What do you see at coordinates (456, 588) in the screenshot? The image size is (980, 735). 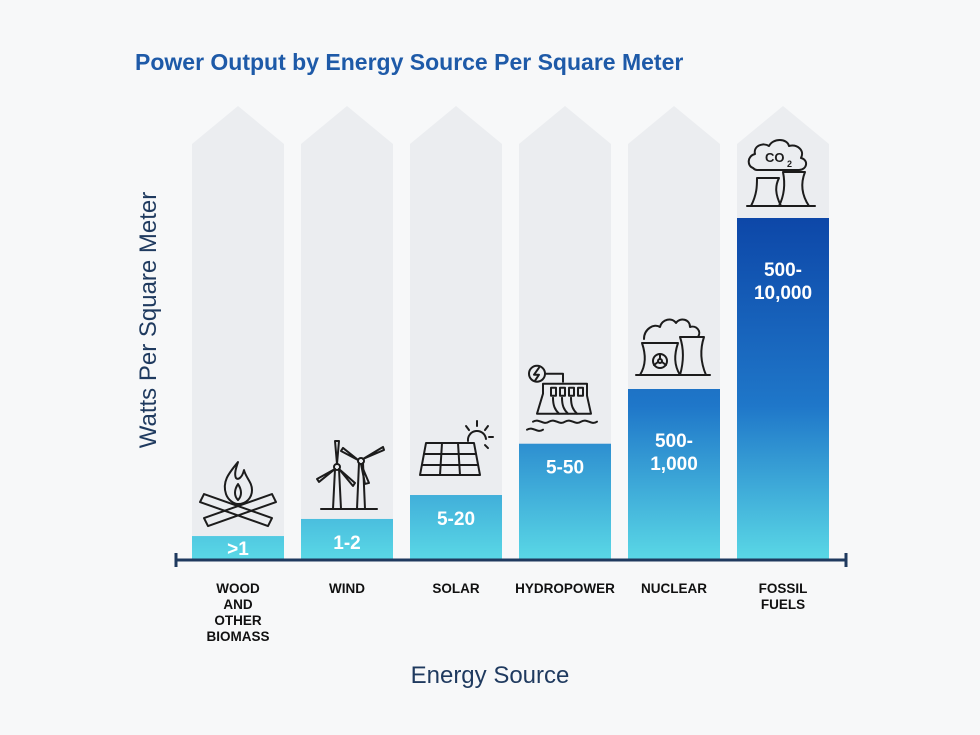 I see `category-label: SOLAR` at bounding box center [456, 588].